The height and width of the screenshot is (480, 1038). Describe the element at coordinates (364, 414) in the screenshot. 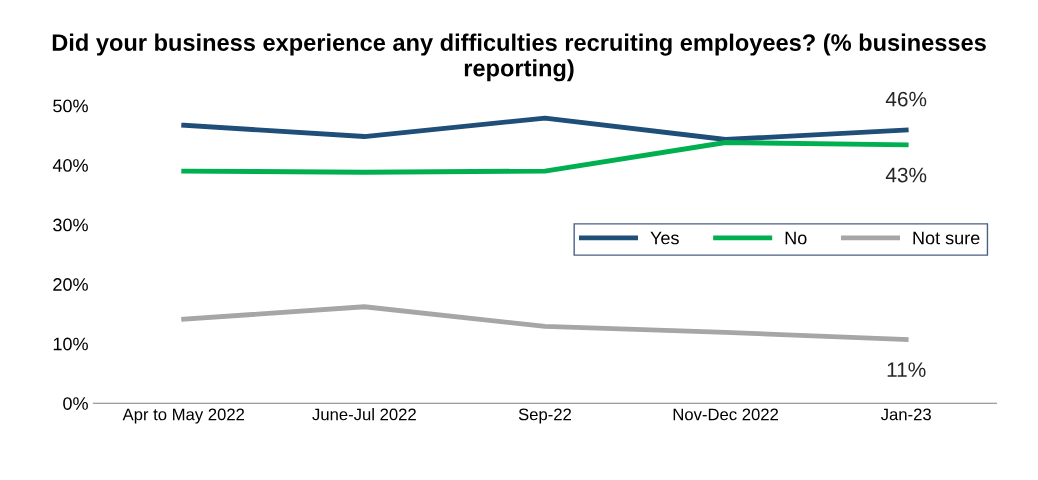

I see `x-tick-label: June-Jul 2022` at that location.